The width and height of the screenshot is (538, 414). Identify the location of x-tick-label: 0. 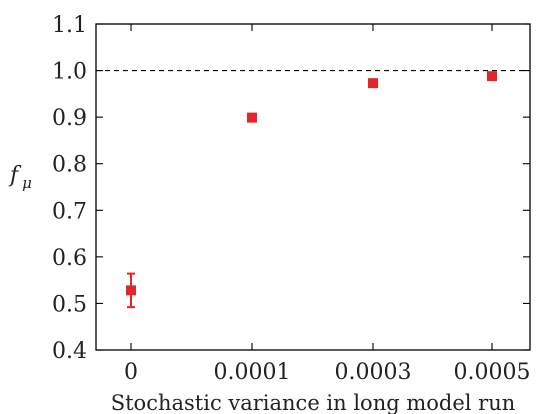
(131, 372).